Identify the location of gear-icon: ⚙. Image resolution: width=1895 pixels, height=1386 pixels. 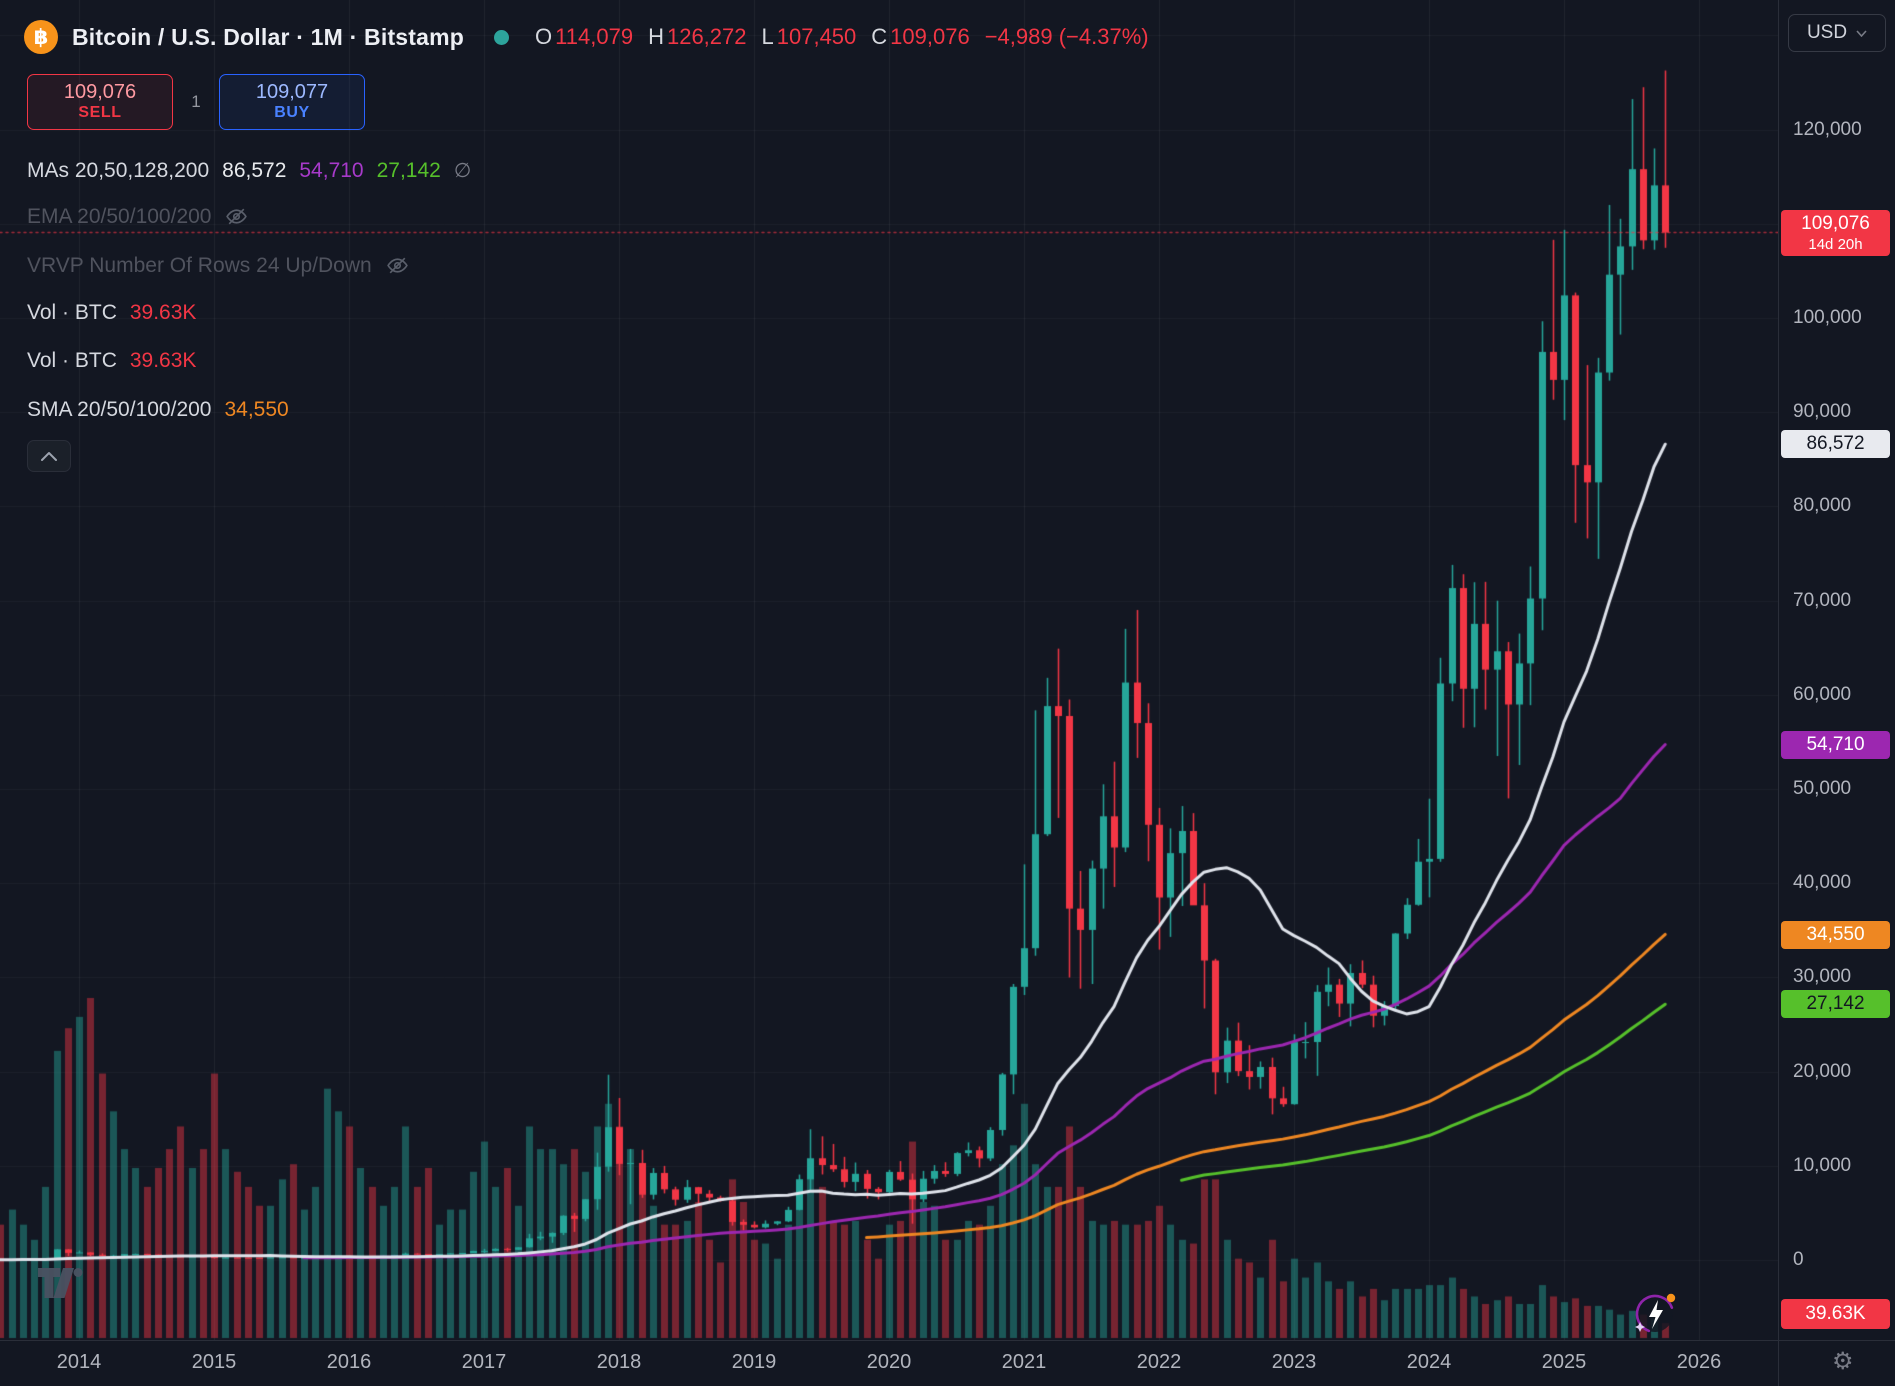
(1843, 1361).